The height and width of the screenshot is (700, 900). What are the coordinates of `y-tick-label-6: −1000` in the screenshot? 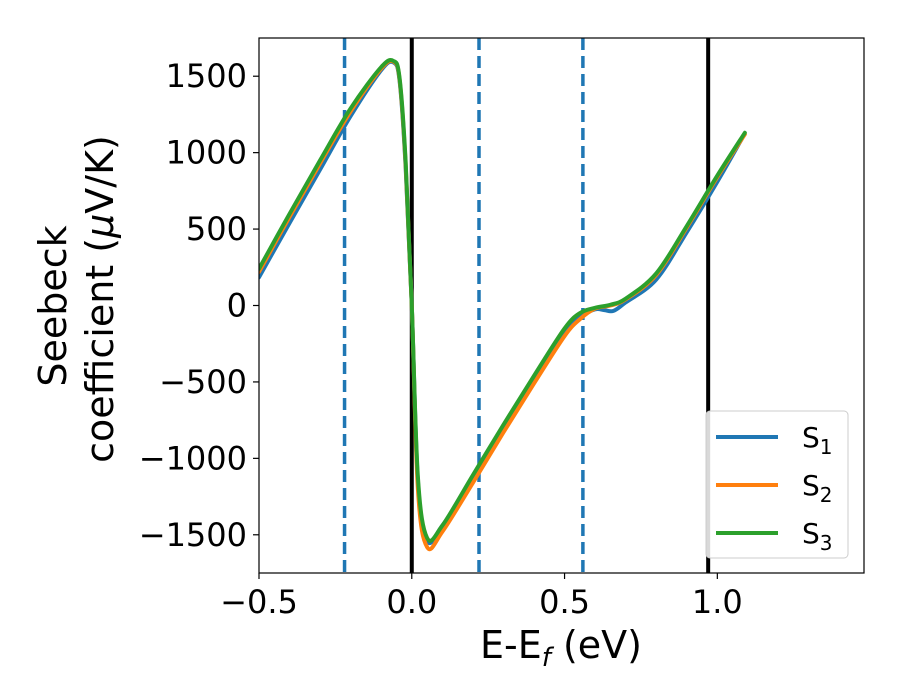 It's located at (193, 458).